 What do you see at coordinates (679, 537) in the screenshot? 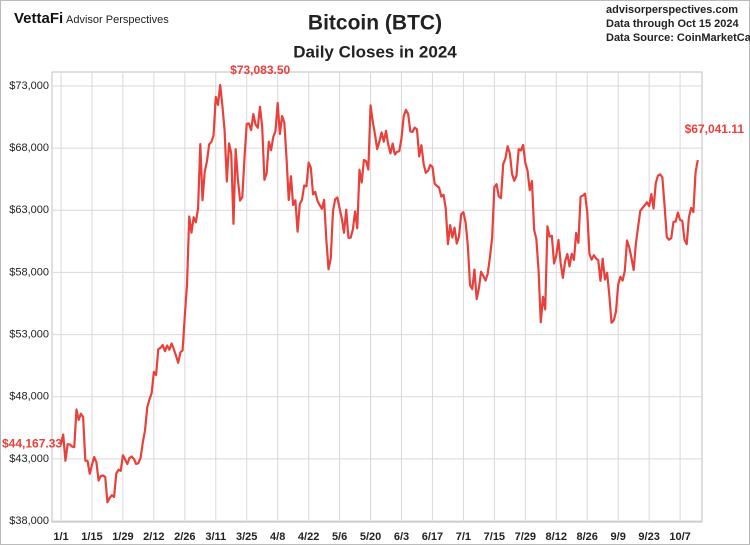
I see `x-tick-label: 10/7` at bounding box center [679, 537].